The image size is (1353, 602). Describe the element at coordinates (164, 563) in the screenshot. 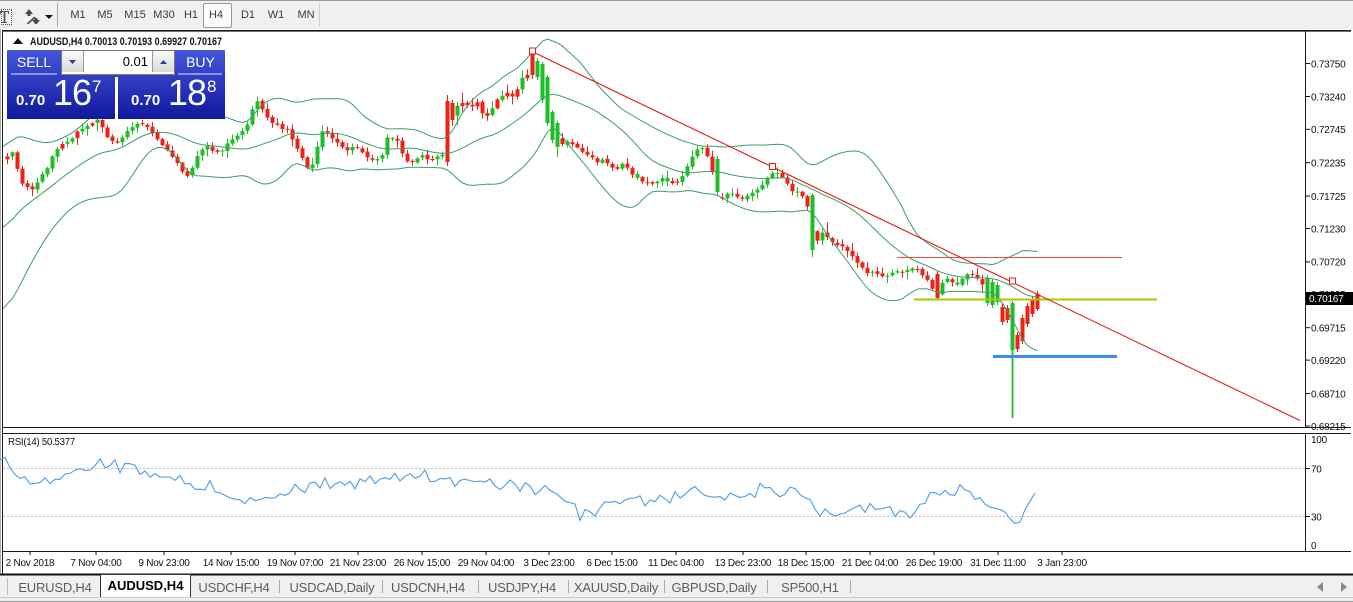

I see `svg-text: 9 Nov 23:00` at that location.